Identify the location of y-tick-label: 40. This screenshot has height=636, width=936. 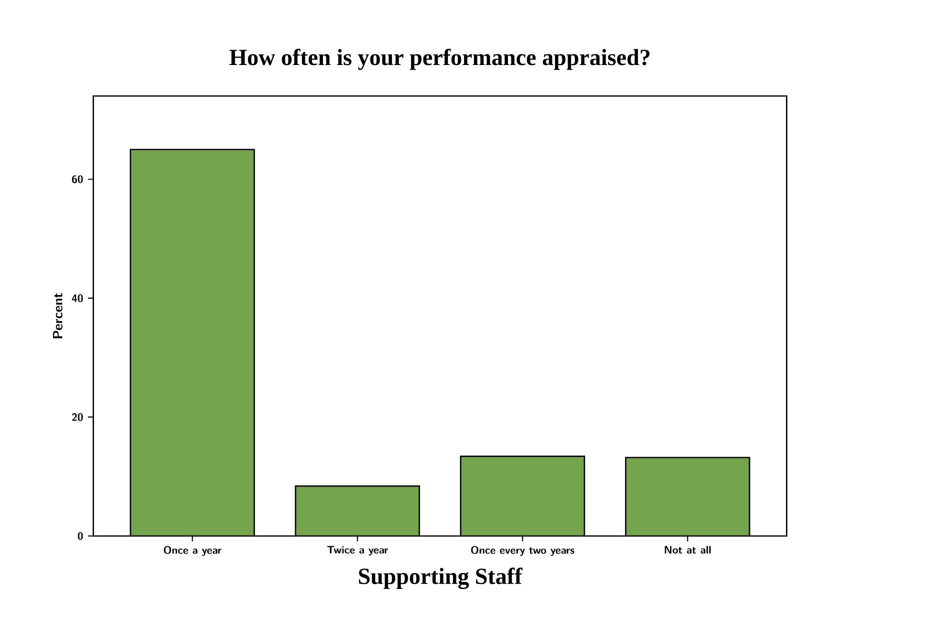
(77, 298).